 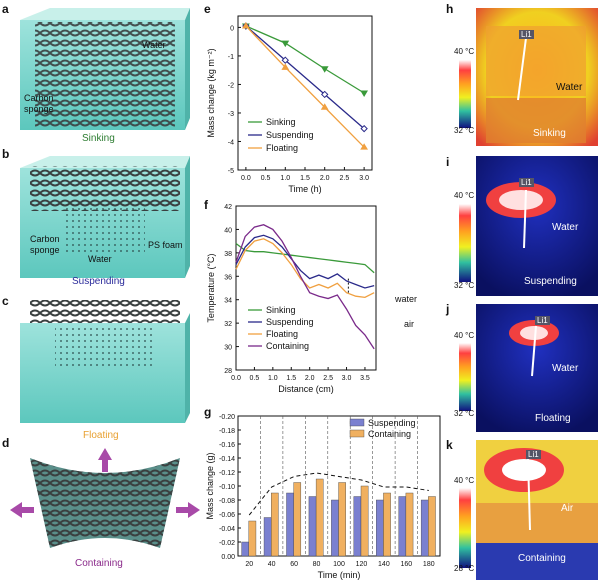 I want to click on y-tick-label-e: -4, so click(x=231, y=142).